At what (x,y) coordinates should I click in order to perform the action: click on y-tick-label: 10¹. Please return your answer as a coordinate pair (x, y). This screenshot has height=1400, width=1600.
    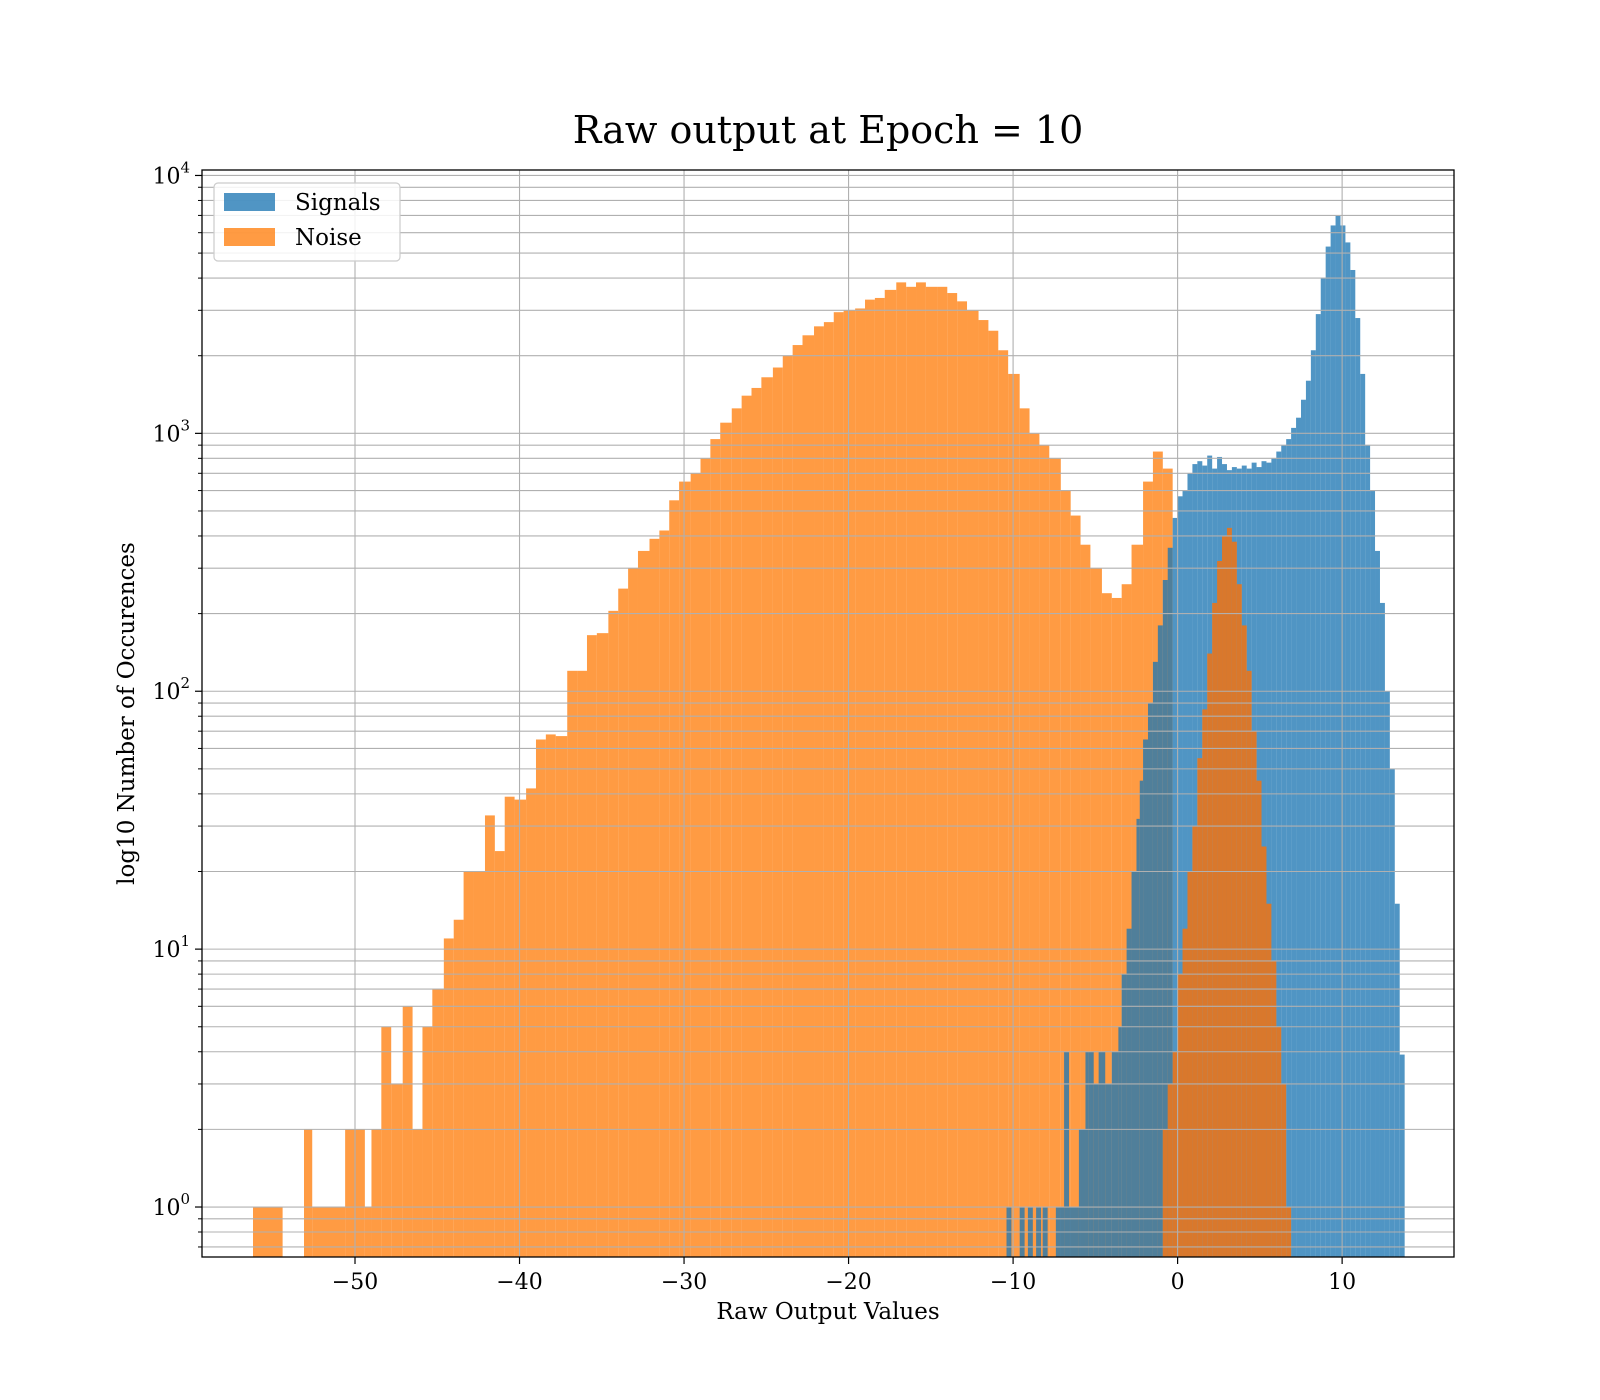
    Looking at the image, I should click on (171, 947).